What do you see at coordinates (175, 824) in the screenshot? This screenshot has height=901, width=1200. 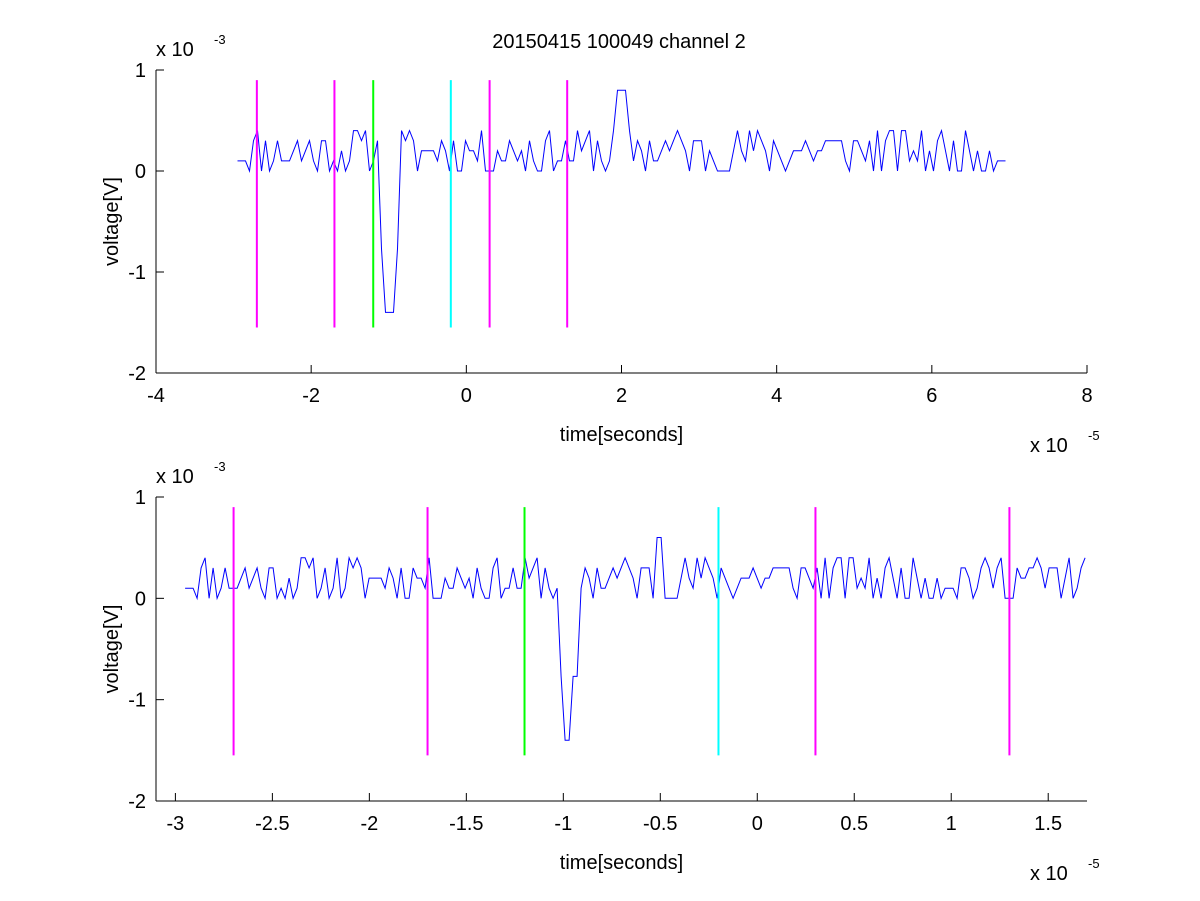 I see `x-tick-label-1-0: -3` at bounding box center [175, 824].